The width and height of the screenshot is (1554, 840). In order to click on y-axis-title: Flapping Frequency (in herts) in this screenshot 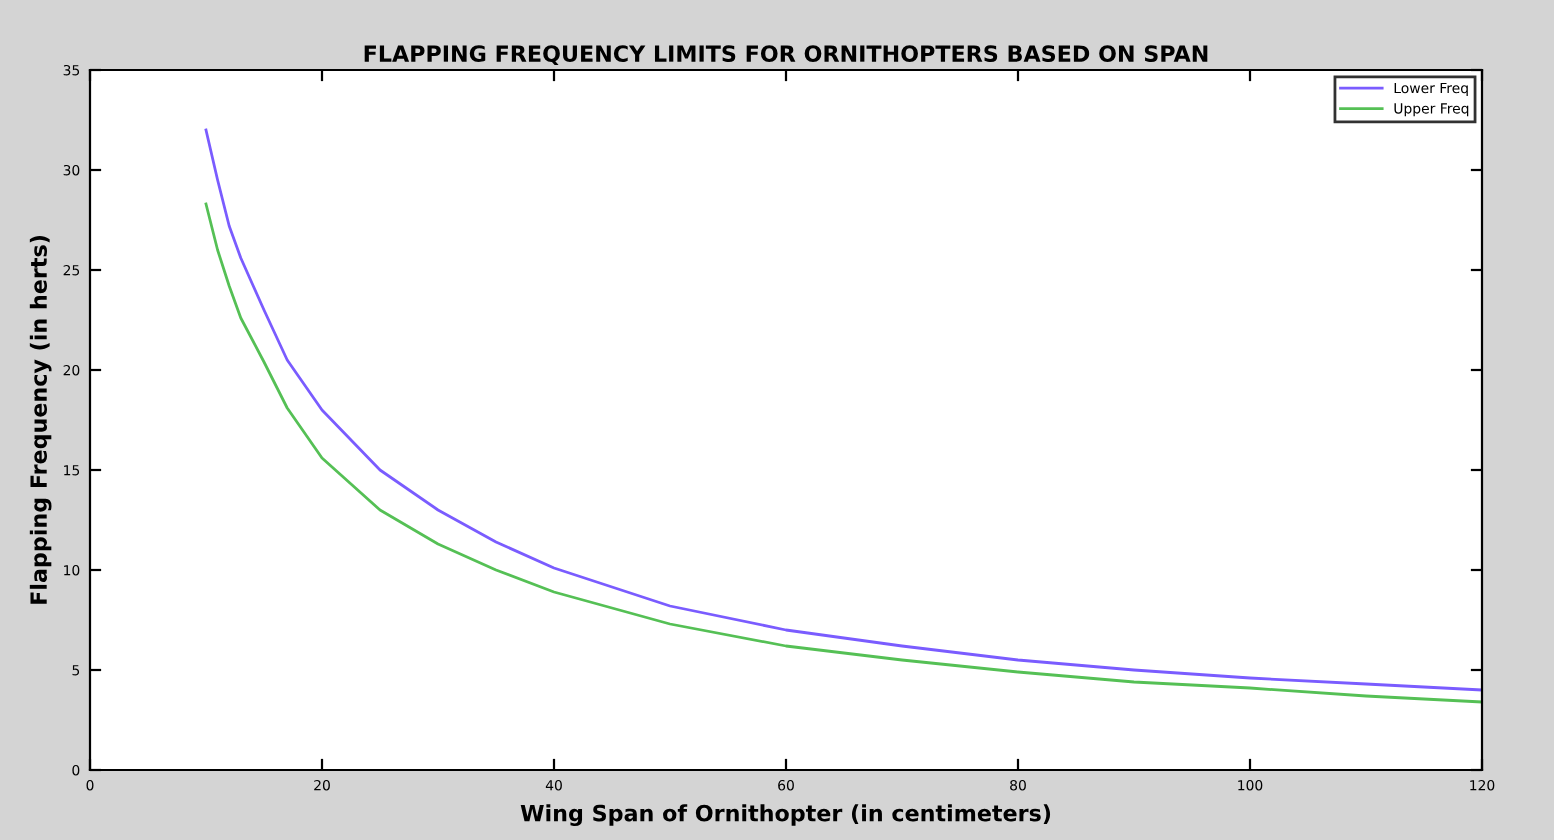, I will do `click(40, 420)`.